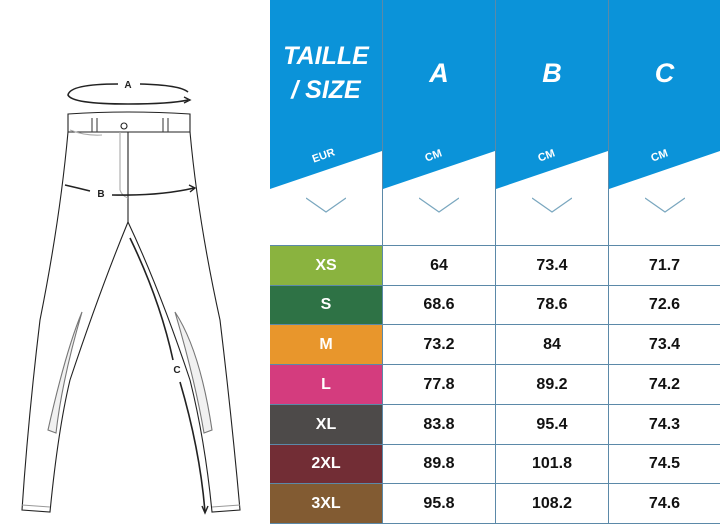 Image resolution: width=720 pixels, height=529 pixels. Describe the element at coordinates (664, 344) in the screenshot. I see `measure-c-cell: 73.4` at that location.